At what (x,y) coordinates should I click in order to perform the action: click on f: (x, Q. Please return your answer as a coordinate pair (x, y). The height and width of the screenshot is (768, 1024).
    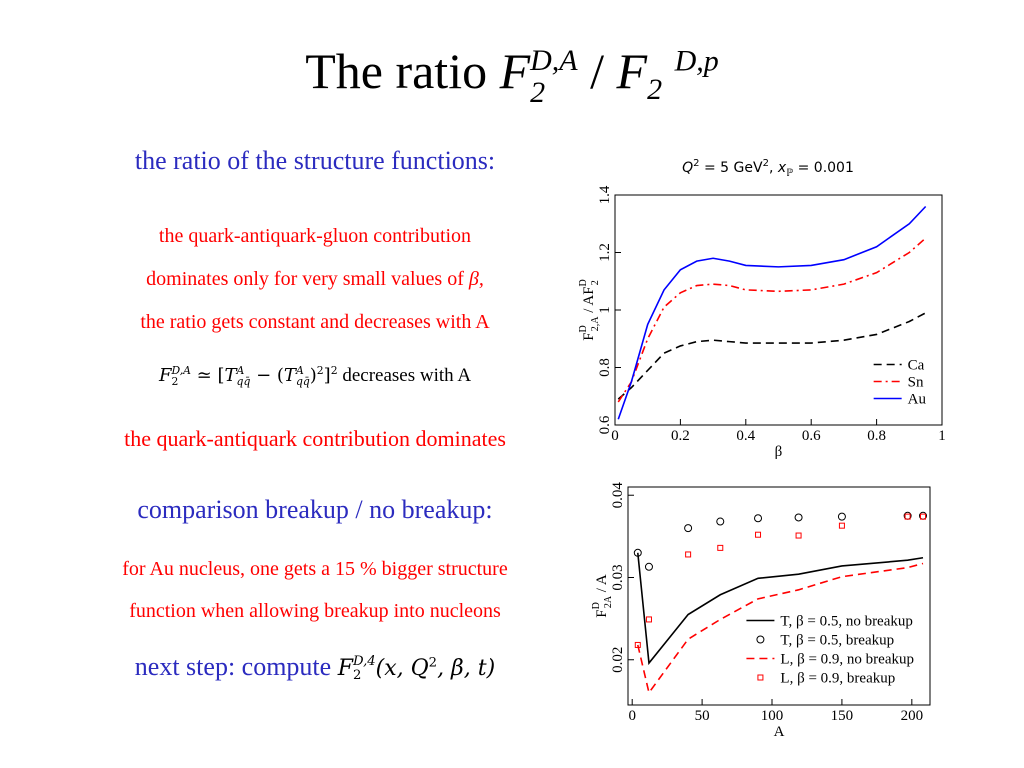
    Looking at the image, I should click on (402, 668).